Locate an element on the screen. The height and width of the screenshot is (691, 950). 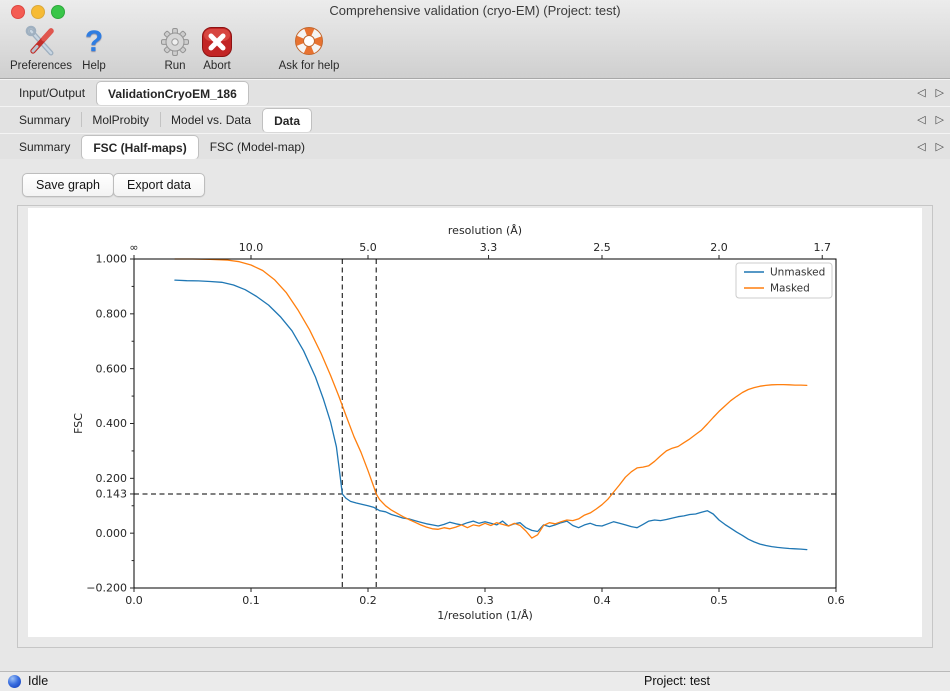
svg-text: 0.000 is located at coordinates (112, 533).